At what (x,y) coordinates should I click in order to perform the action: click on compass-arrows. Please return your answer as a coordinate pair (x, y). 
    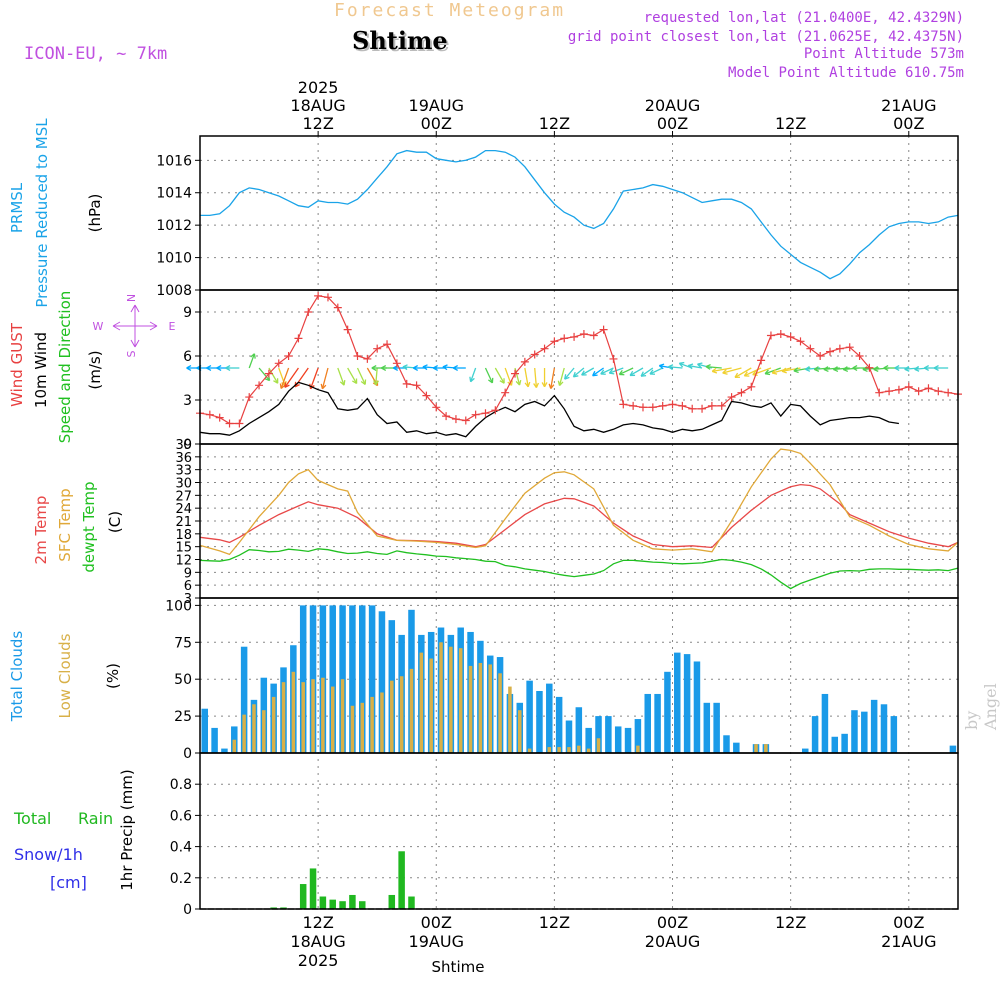
    Looking at the image, I should click on (135, 326).